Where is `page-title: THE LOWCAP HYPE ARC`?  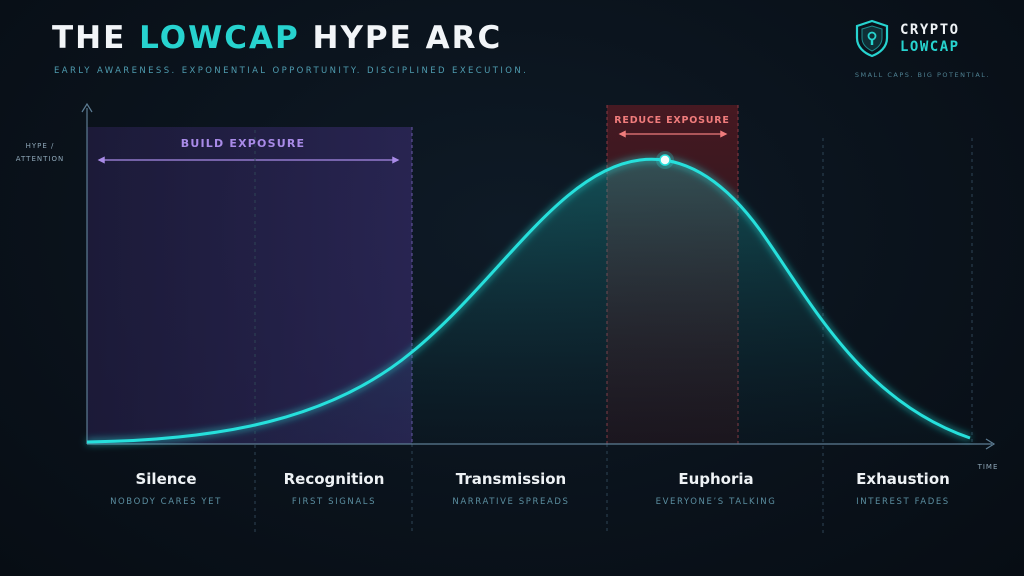 page-title: THE LOWCAP HYPE ARC is located at coordinates (277, 38).